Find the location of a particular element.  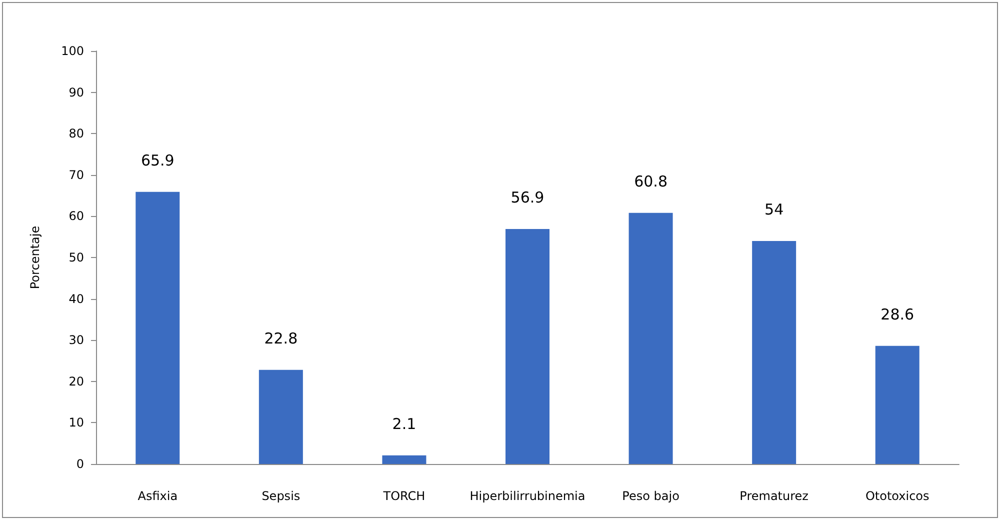

y-tick-label: 100 is located at coordinates (72, 51).